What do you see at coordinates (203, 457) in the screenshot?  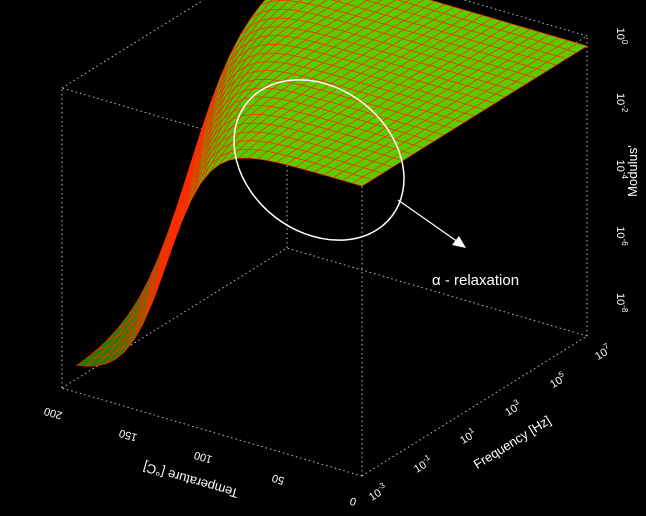 I see `x-tick-label: 100` at bounding box center [203, 457].